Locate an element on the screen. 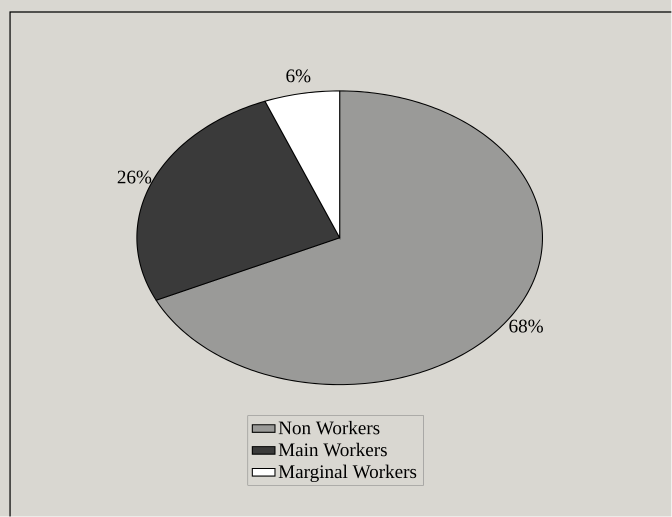 This screenshot has height=517, width=672. legend-label: Main Workers is located at coordinates (332, 449).